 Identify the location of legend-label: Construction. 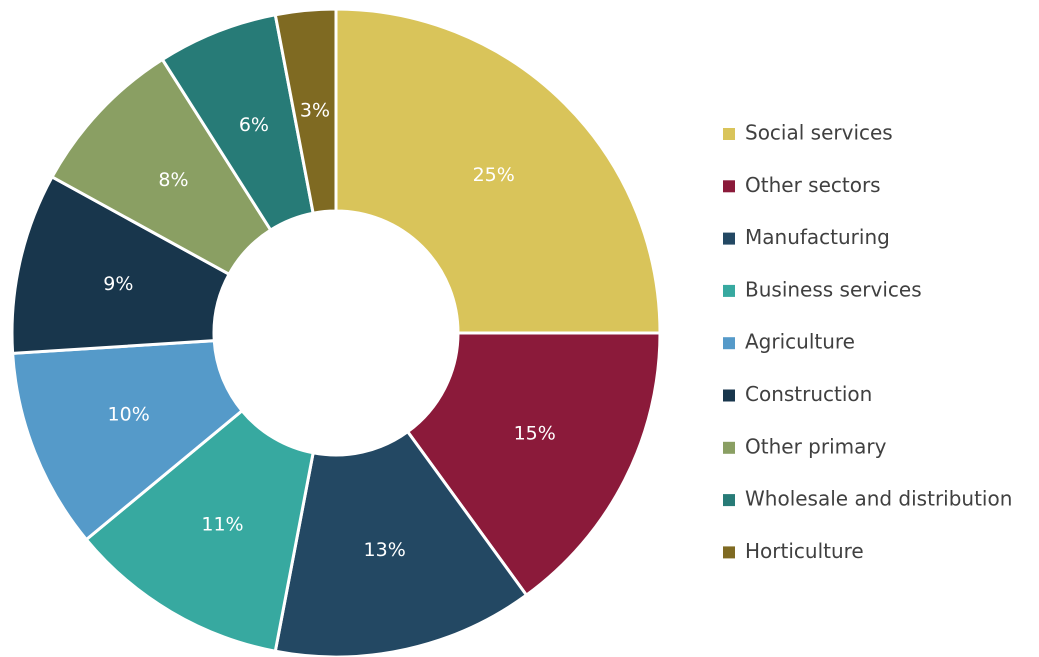
(808, 394).